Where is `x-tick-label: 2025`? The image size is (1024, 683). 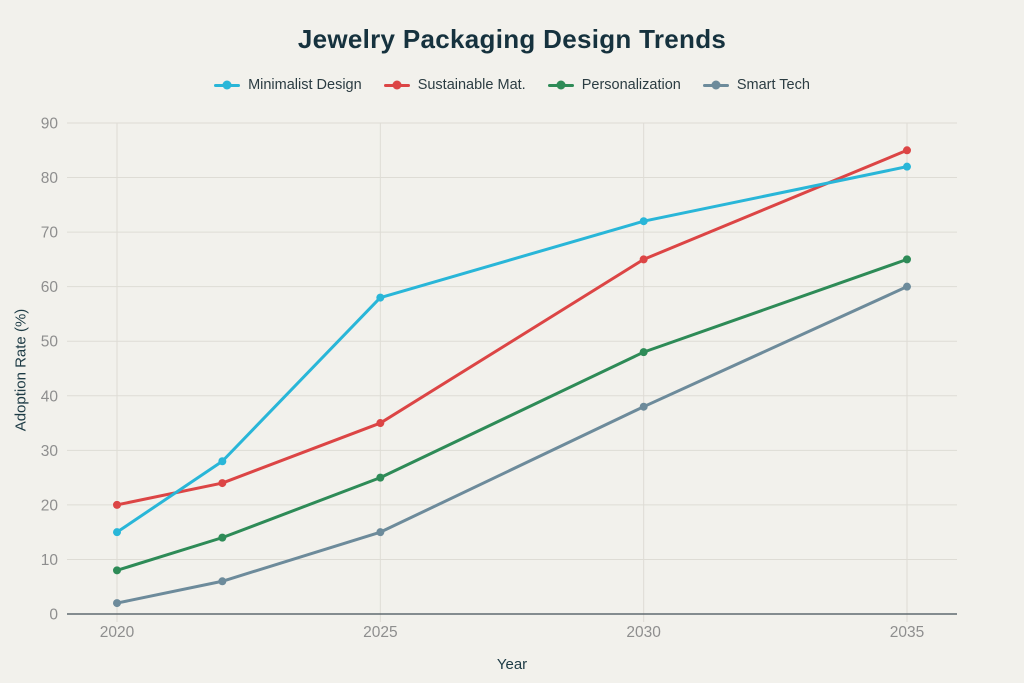 x-tick-label: 2025 is located at coordinates (380, 632).